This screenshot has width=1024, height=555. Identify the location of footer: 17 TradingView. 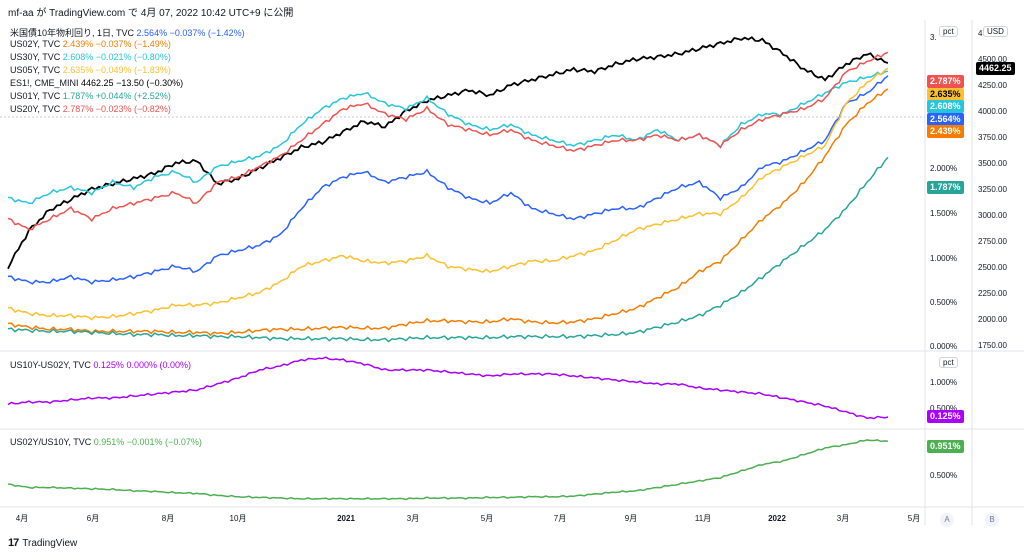
(42, 543).